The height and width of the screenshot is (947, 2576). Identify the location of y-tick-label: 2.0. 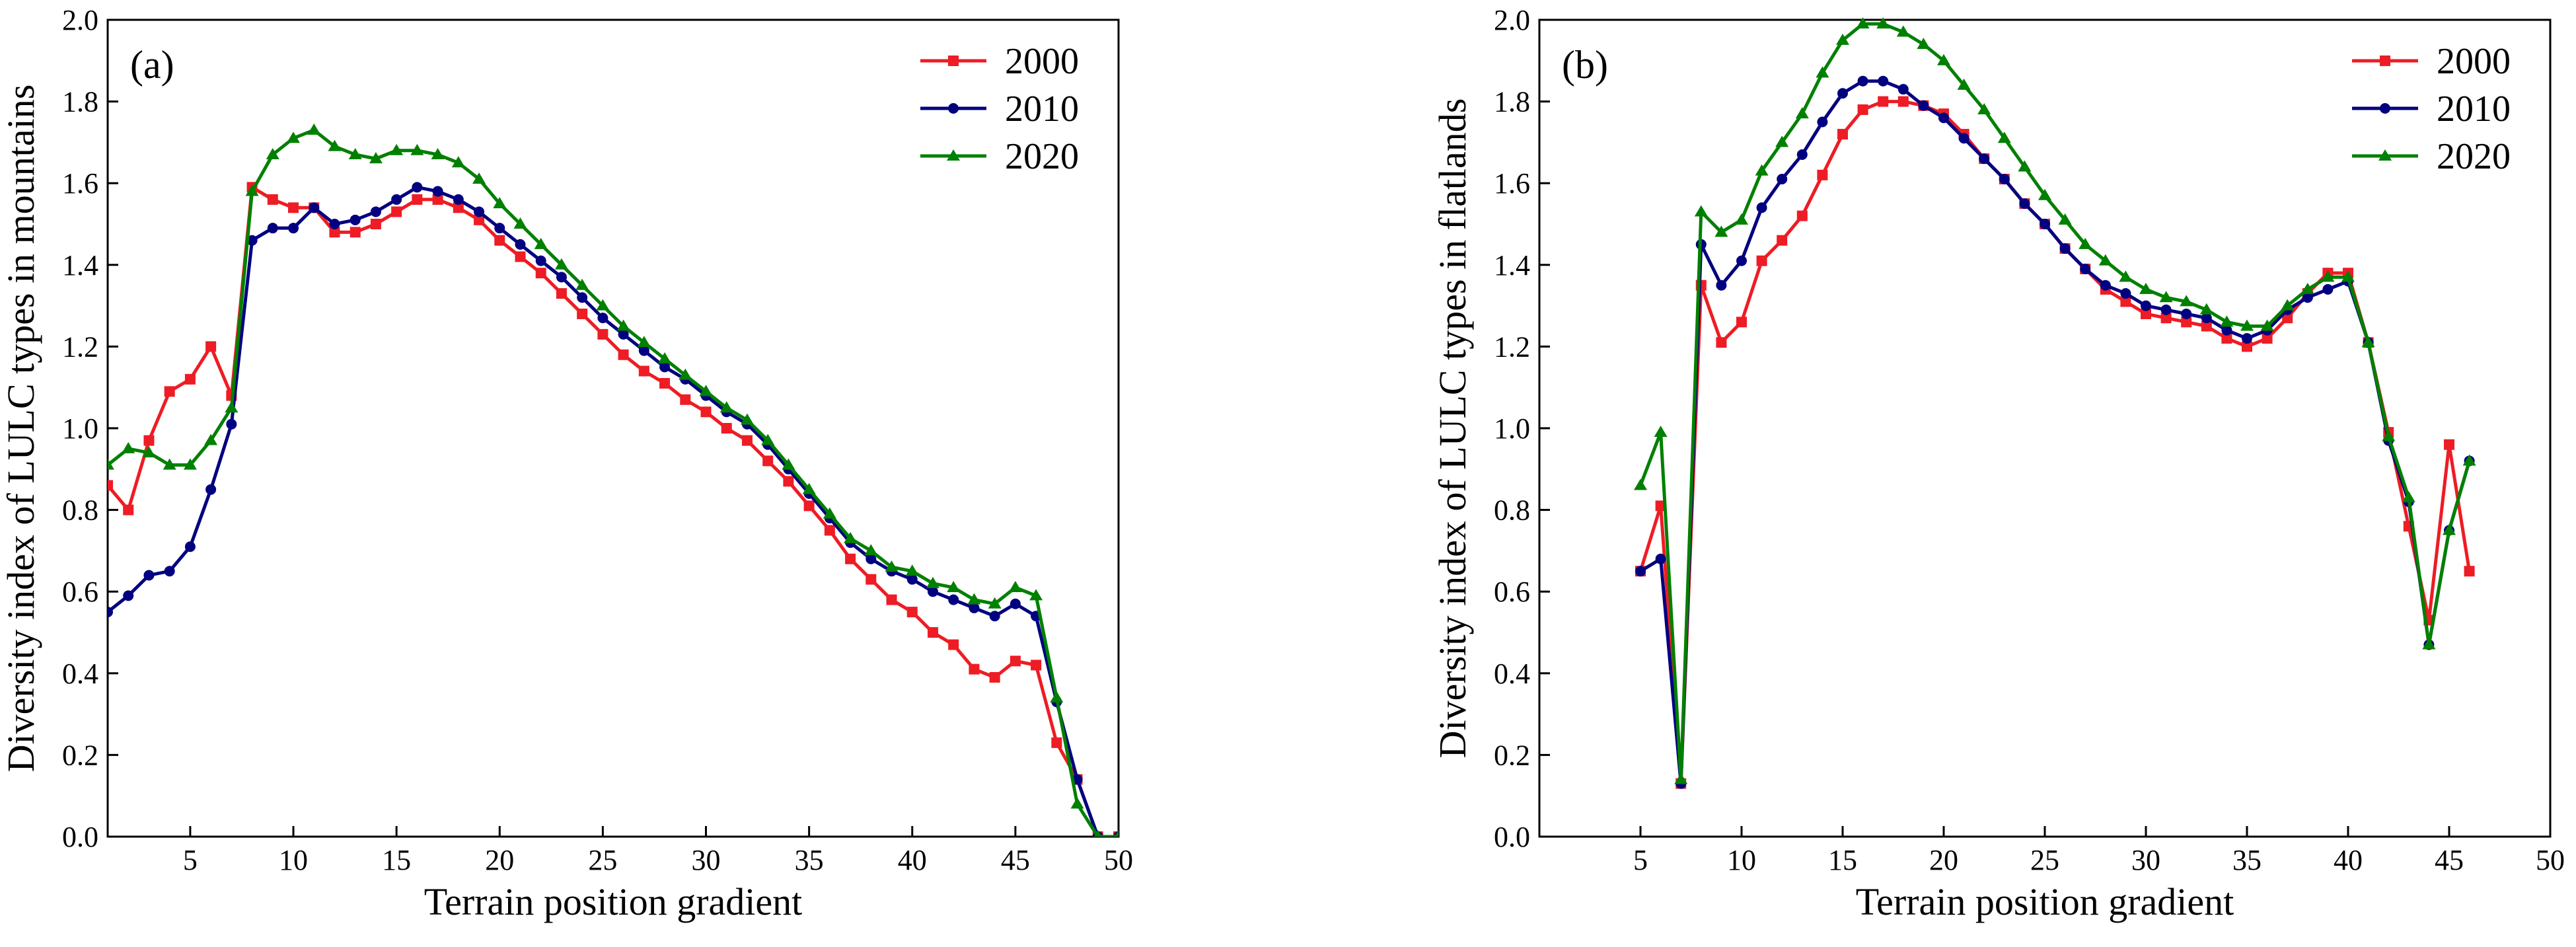
(1512, 20).